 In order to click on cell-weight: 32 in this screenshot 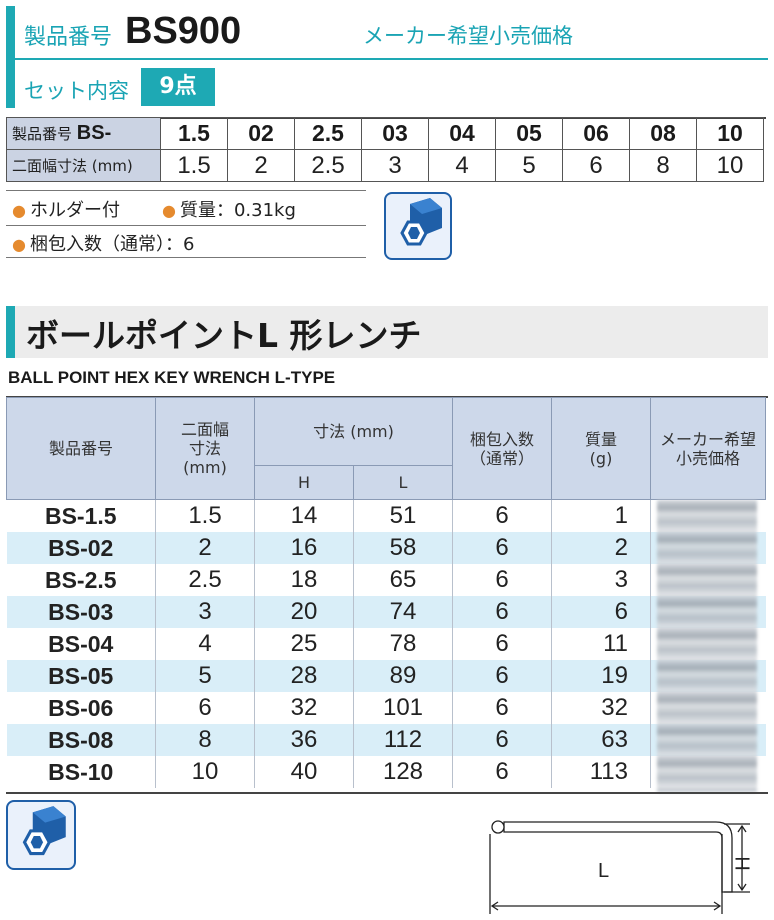, I will do `click(601, 708)`.